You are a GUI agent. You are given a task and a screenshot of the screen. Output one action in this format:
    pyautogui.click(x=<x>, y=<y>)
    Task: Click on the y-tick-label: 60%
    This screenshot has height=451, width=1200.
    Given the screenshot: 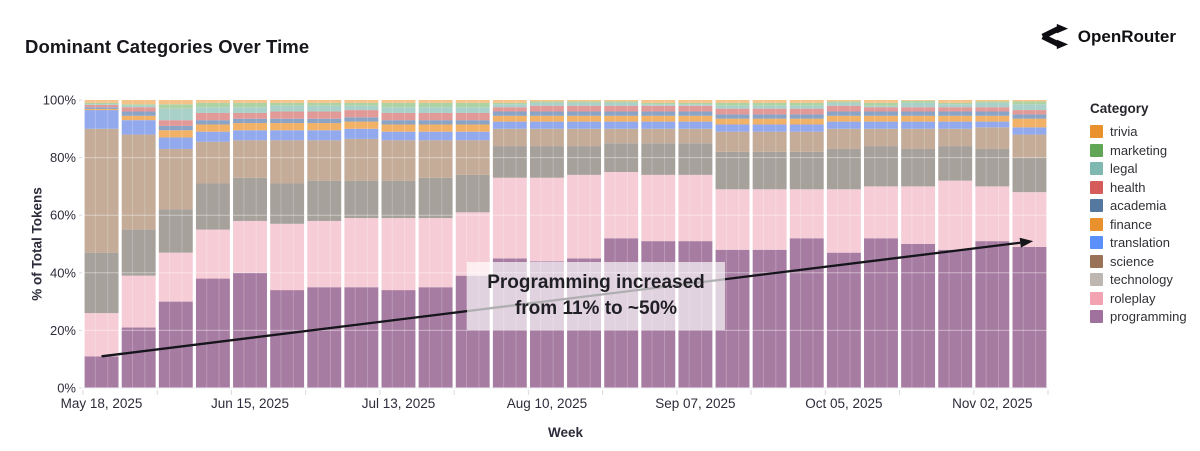 What is the action you would take?
    pyautogui.click(x=63, y=215)
    